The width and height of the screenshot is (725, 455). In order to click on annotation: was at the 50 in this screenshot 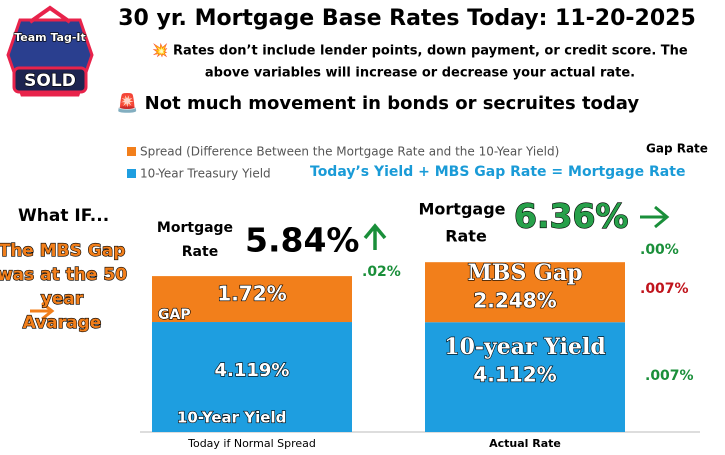, I will do `click(63, 275)`.